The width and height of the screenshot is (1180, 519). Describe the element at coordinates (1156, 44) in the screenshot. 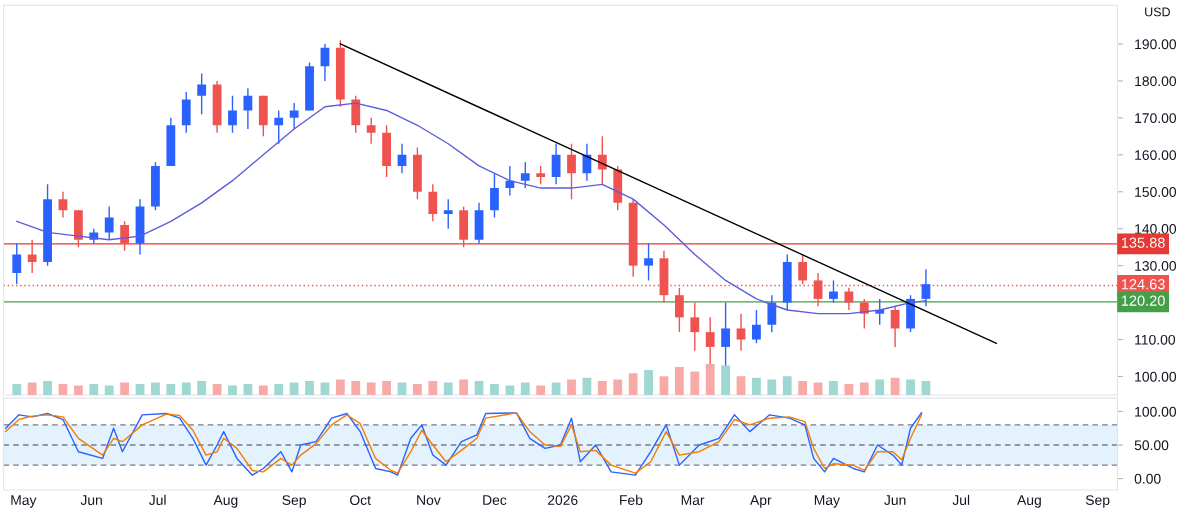

I see `y-tick-label: 190.00` at that location.